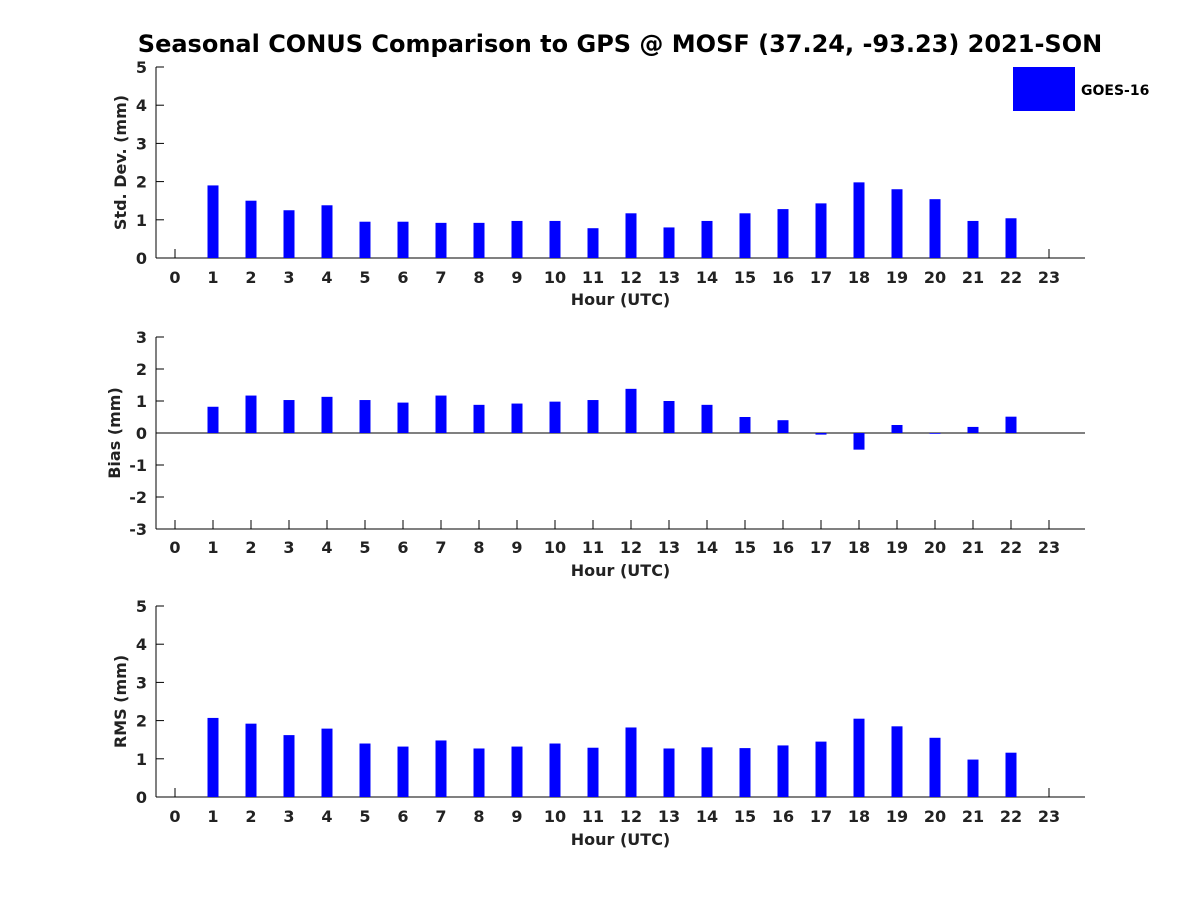  What do you see at coordinates (141, 682) in the screenshot?
I see `y-tick-label: 3` at bounding box center [141, 682].